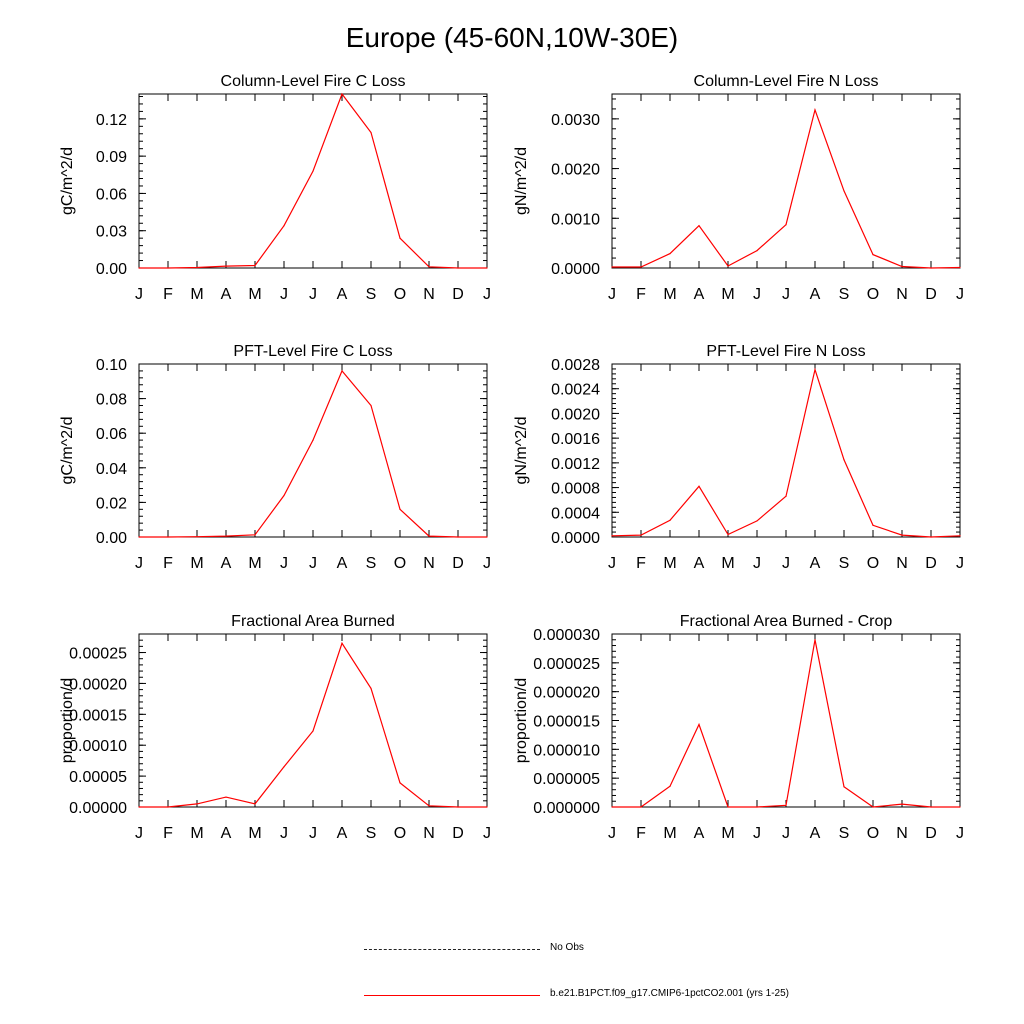  What do you see at coordinates (313, 181) in the screenshot?
I see `plot-frame` at bounding box center [313, 181].